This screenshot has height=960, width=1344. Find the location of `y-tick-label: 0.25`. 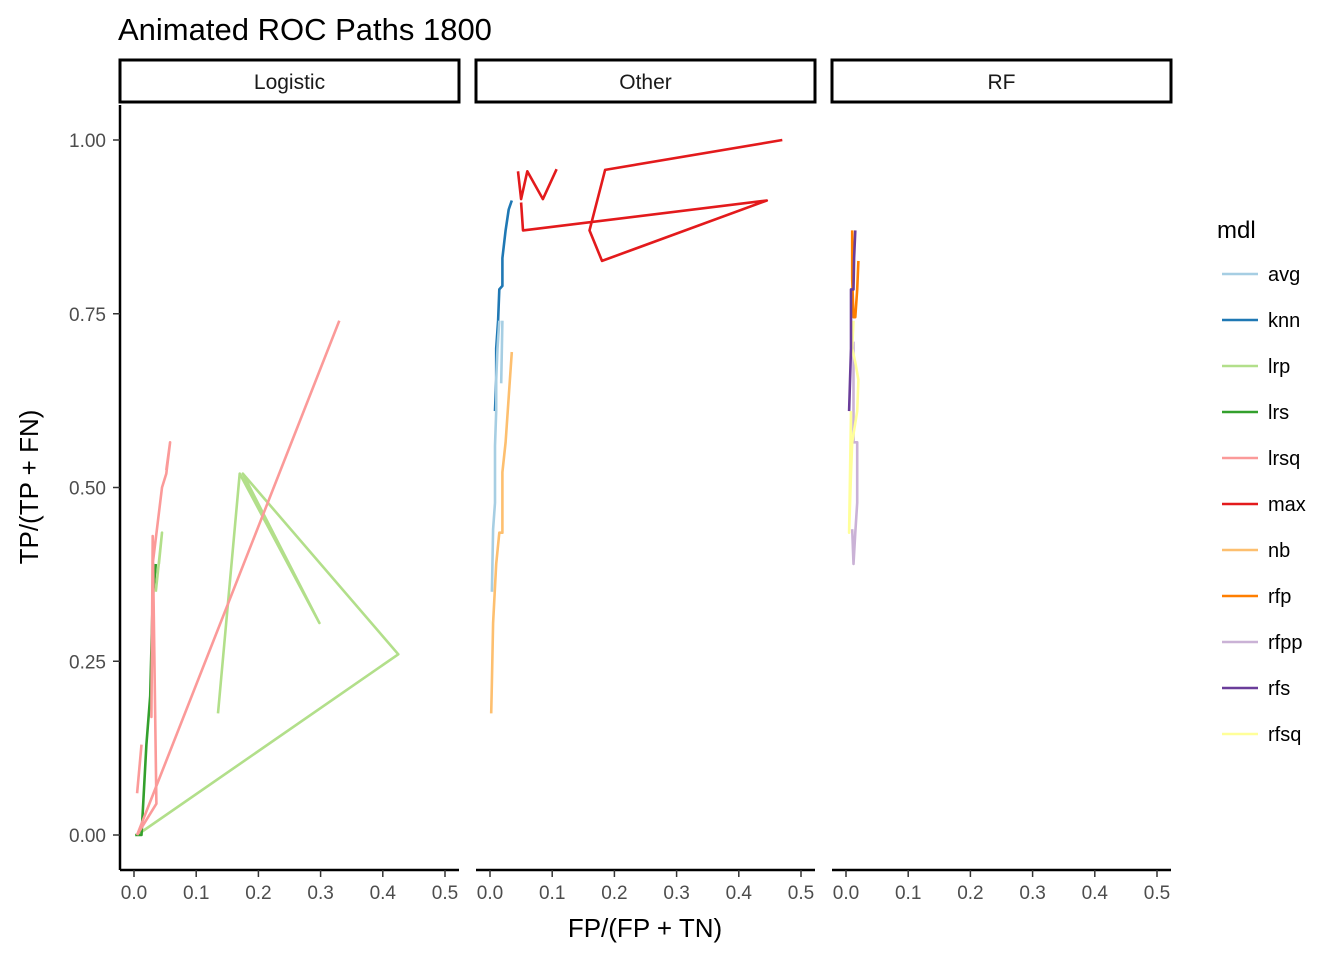

y-tick-label: 0.25 is located at coordinates (87, 662).